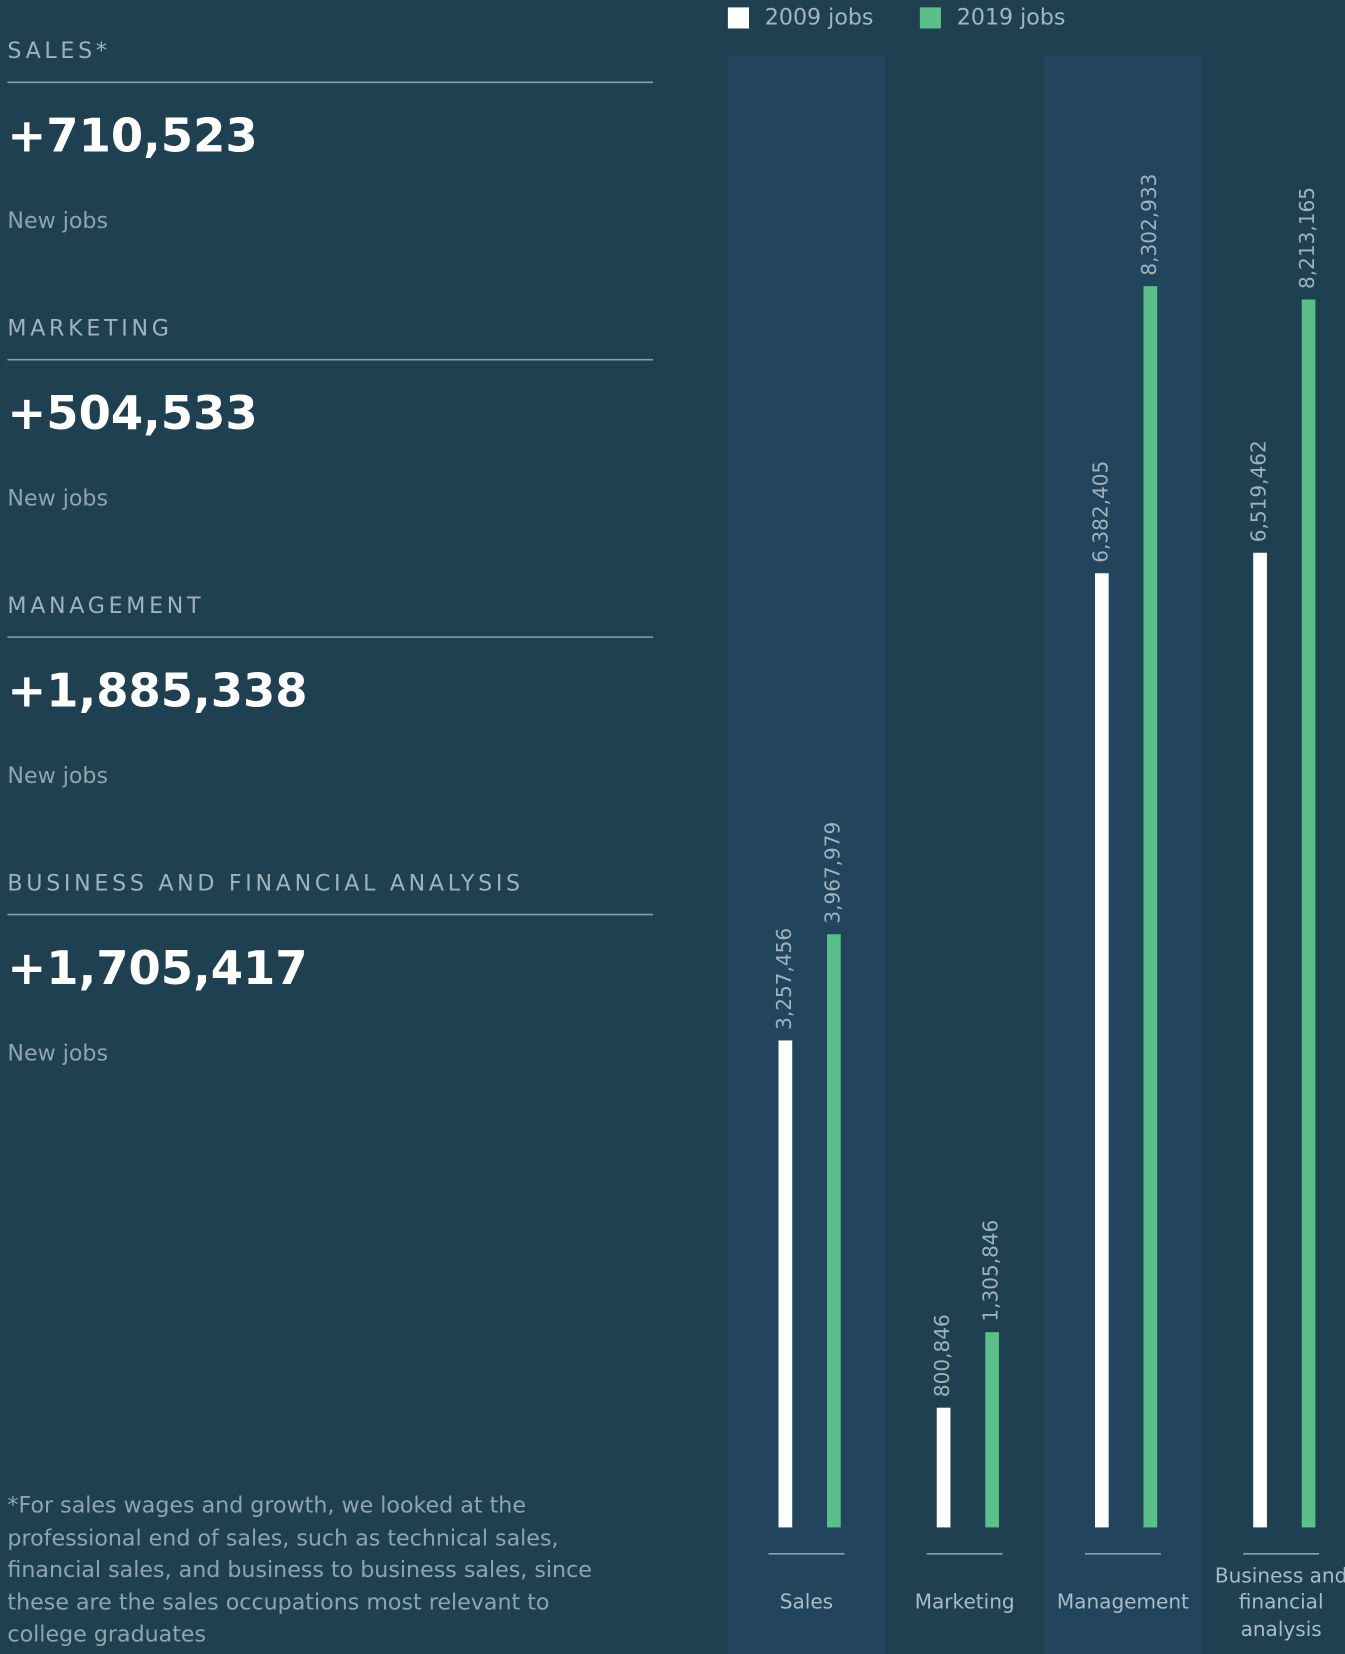 Image resolution: width=1345 pixels, height=1654 pixels. What do you see at coordinates (89, 329) in the screenshot?
I see `panel-heading: MARKETING` at bounding box center [89, 329].